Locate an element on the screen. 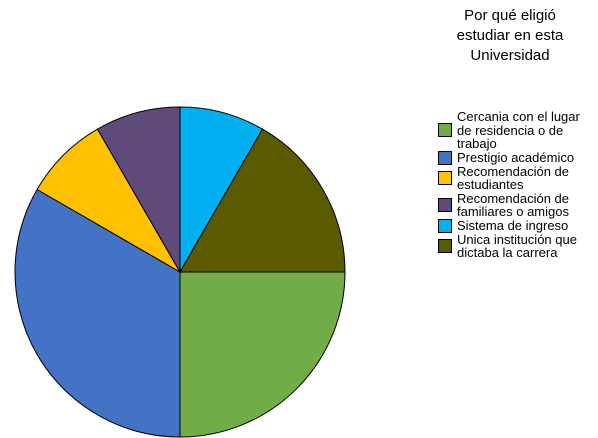  legend-label: Prestigio académico is located at coordinates (516, 157).